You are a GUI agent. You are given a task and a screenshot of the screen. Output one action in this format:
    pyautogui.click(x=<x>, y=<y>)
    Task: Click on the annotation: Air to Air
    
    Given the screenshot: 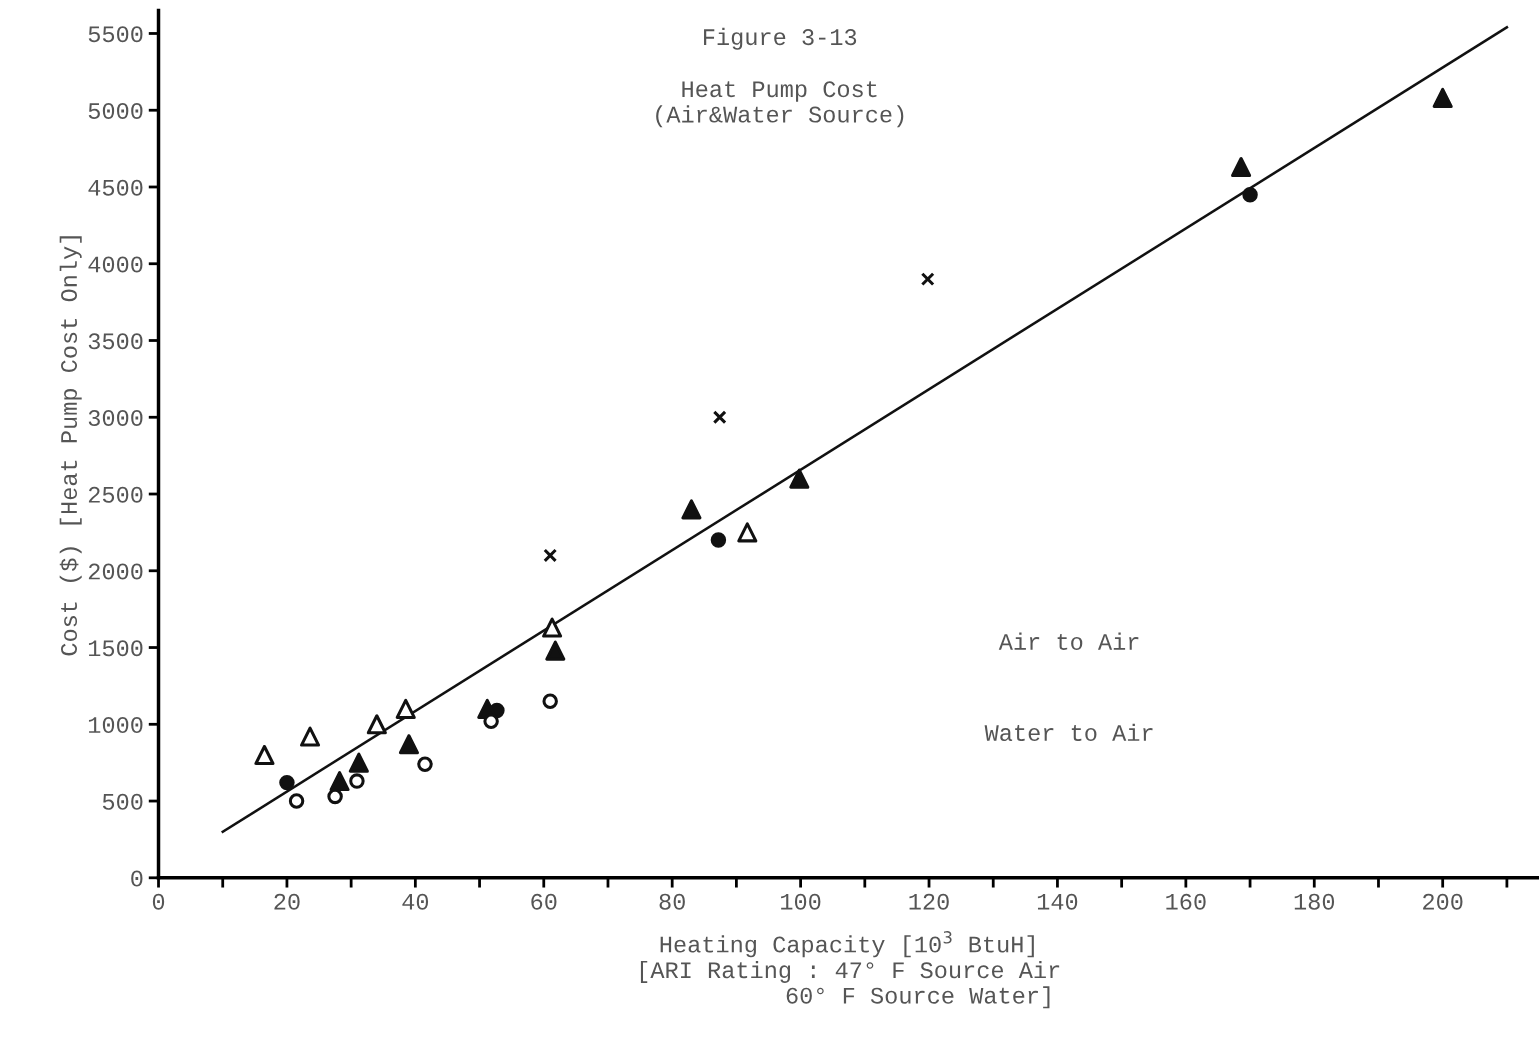 What is the action you would take?
    pyautogui.click(x=1068, y=641)
    